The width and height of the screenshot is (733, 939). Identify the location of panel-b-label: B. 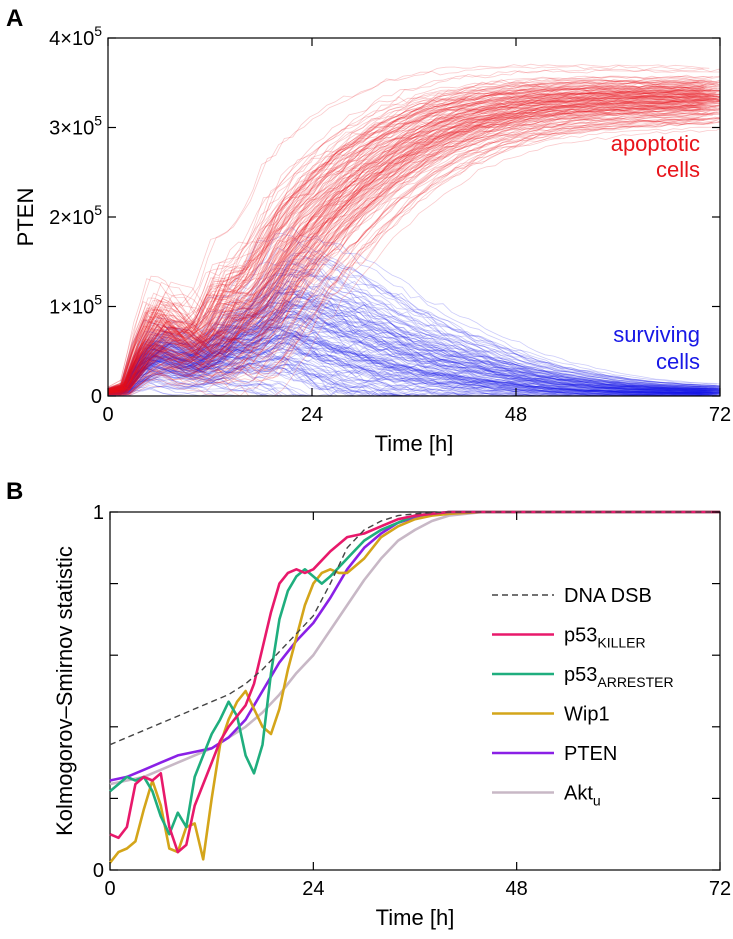
(14, 491).